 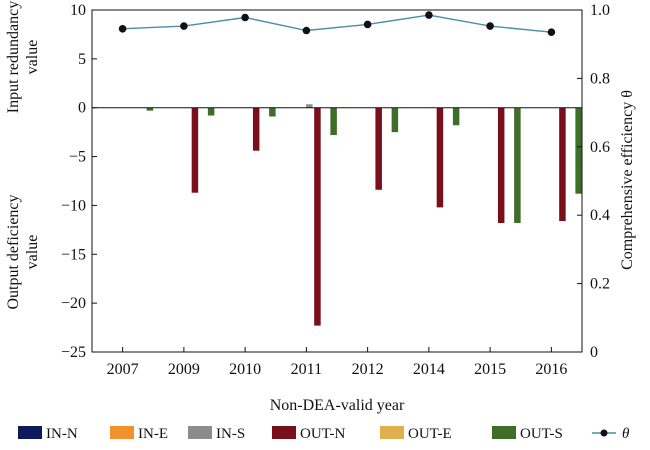 What do you see at coordinates (153, 434) in the screenshot?
I see `legend-label: IN-E` at bounding box center [153, 434].